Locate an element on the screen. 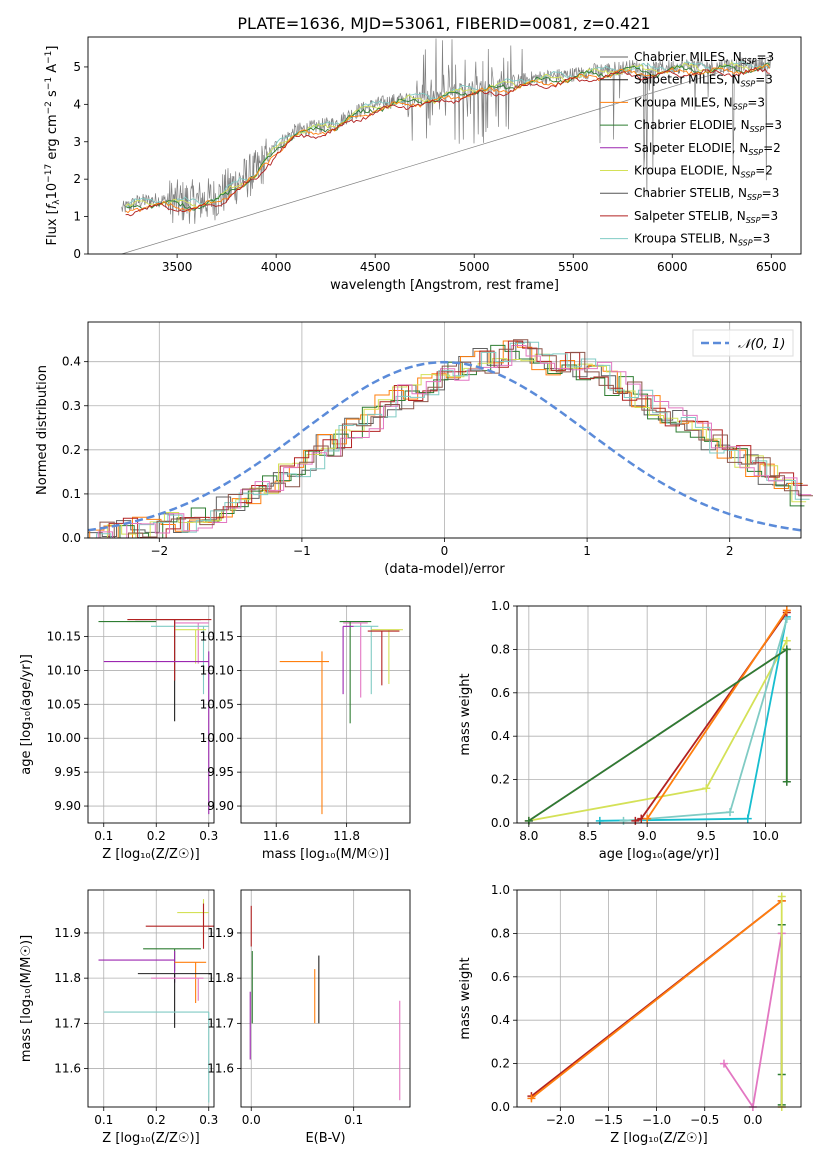 This screenshot has height=1170, width=819. x-axis-label: E(B-V) is located at coordinates (325, 1138).